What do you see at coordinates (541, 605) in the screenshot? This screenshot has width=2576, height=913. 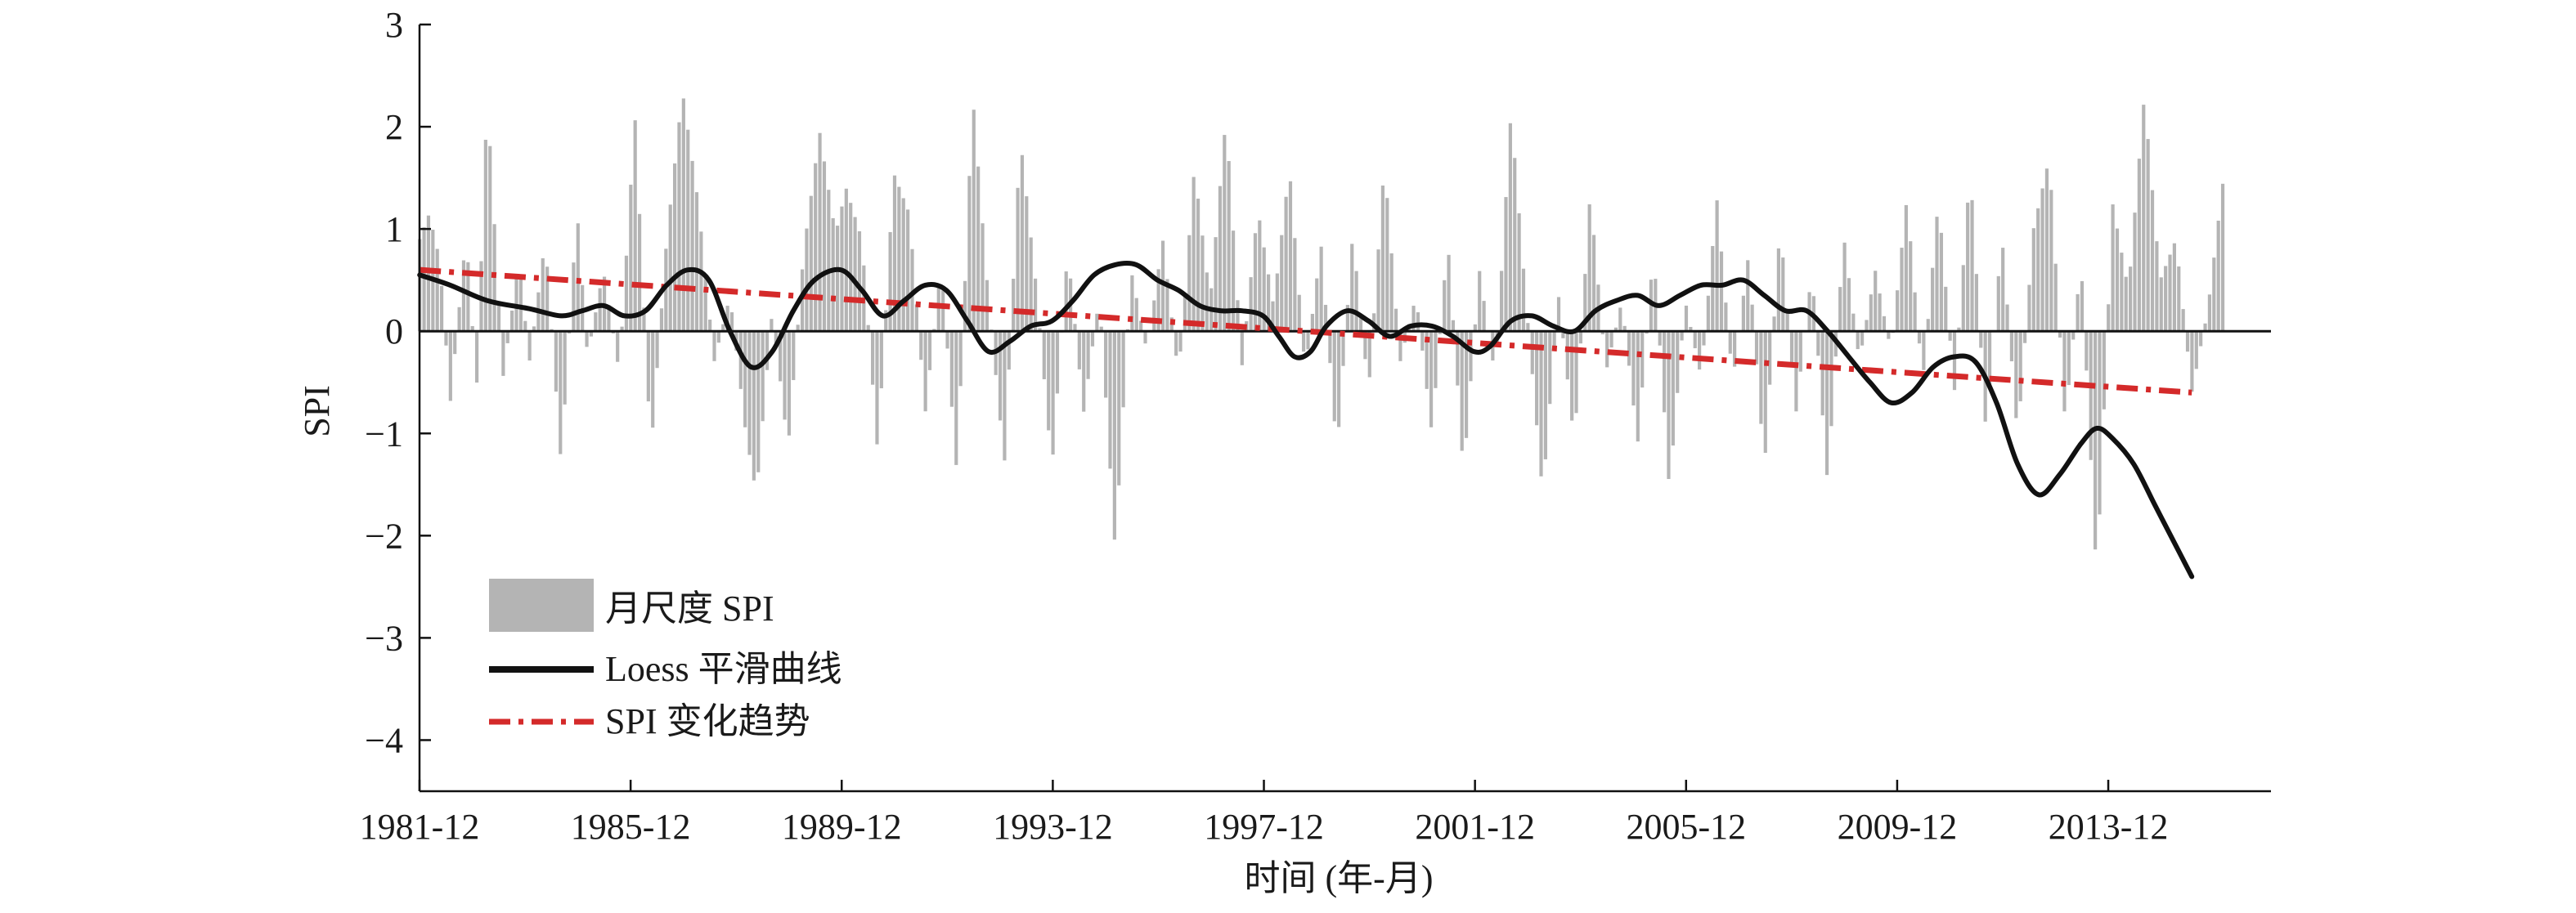 I see `legend-swatch-bar` at bounding box center [541, 605].